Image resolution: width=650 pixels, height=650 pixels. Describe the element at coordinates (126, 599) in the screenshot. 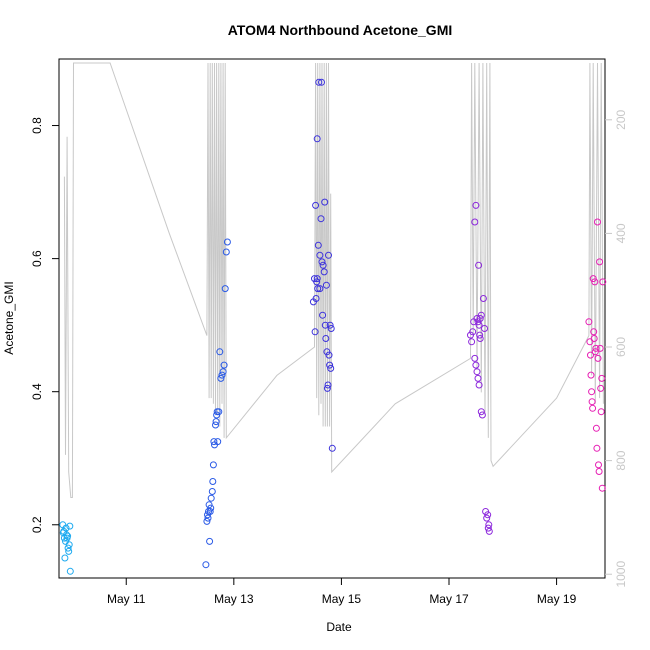

I see `x-tick-label: May 11` at that location.